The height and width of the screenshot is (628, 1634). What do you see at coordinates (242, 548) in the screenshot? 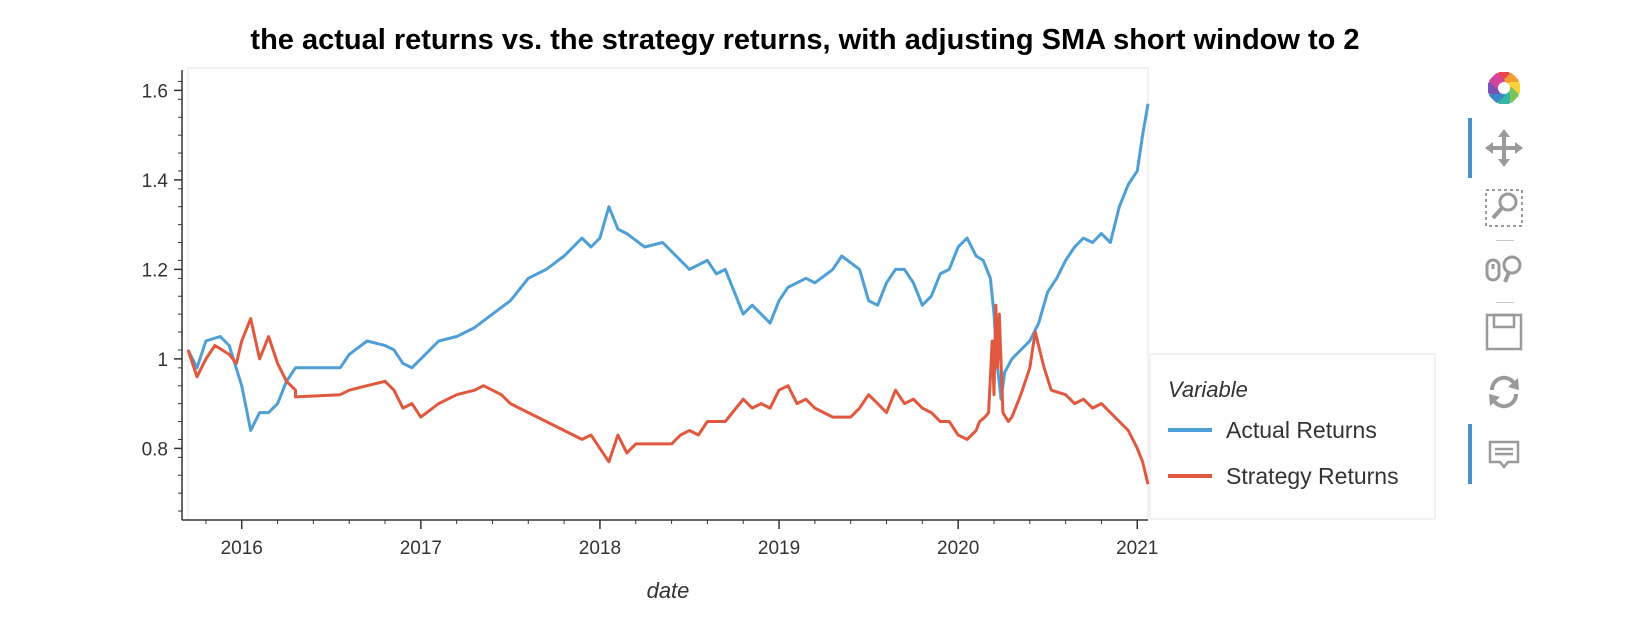
I see `x-tick-label: 2016` at bounding box center [242, 548].